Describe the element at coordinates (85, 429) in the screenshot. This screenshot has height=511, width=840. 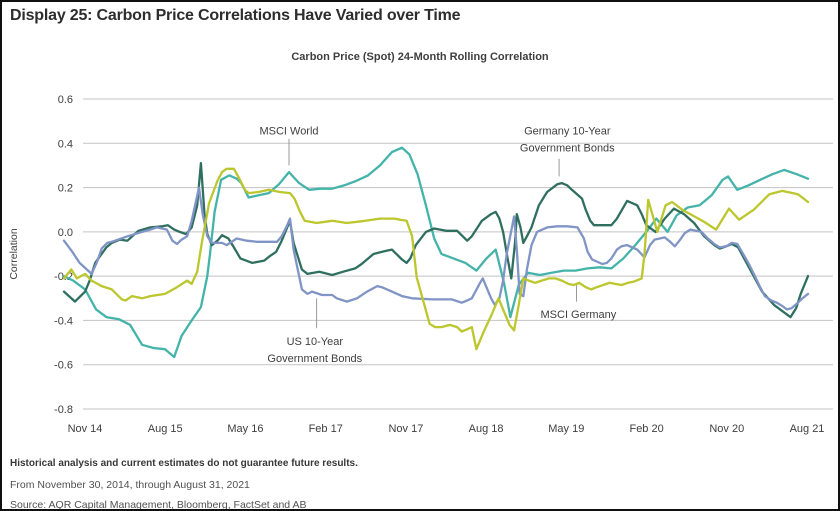
I see `x-tick-label: Nov 14` at that location.